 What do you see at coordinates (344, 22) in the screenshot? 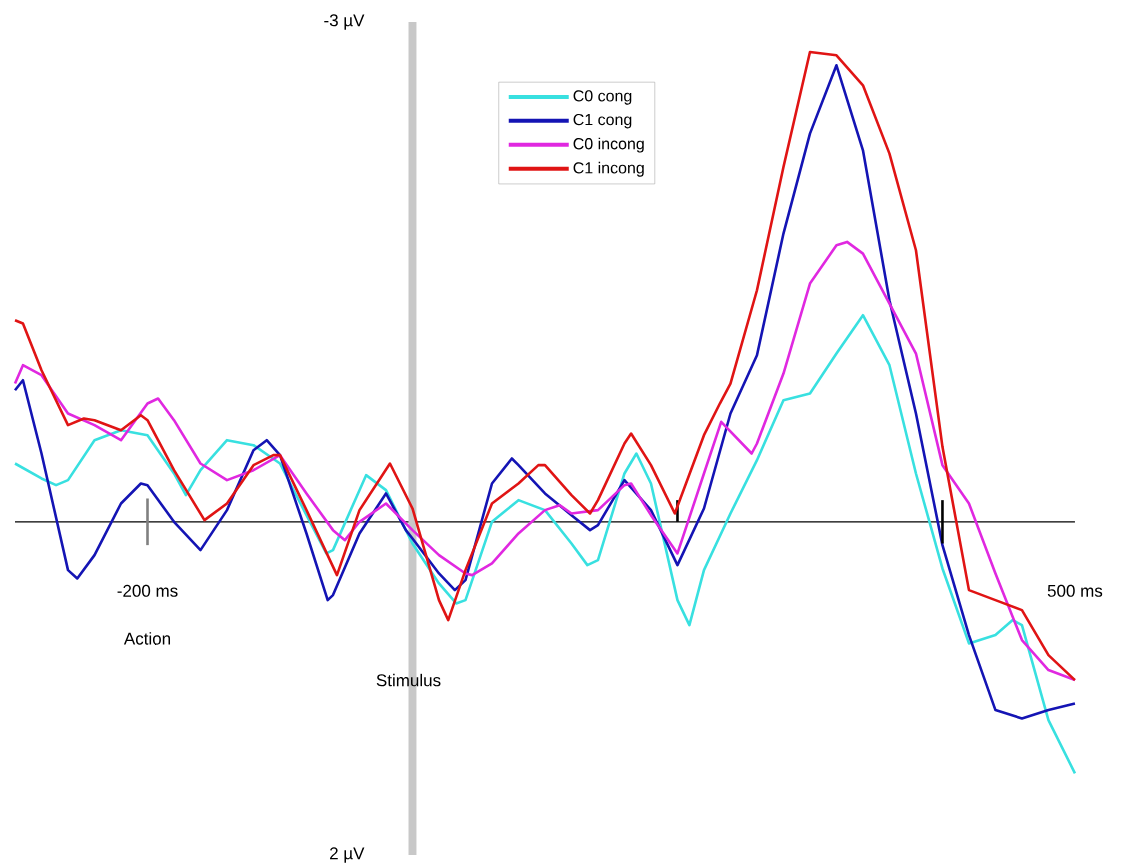
I see `y-tick-label: -3 µV` at bounding box center [344, 22].